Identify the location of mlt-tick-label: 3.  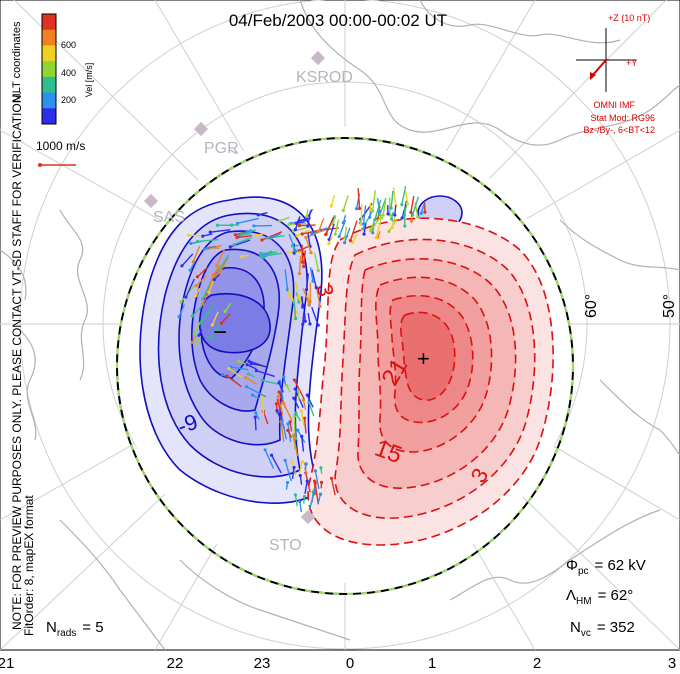
(672, 663).